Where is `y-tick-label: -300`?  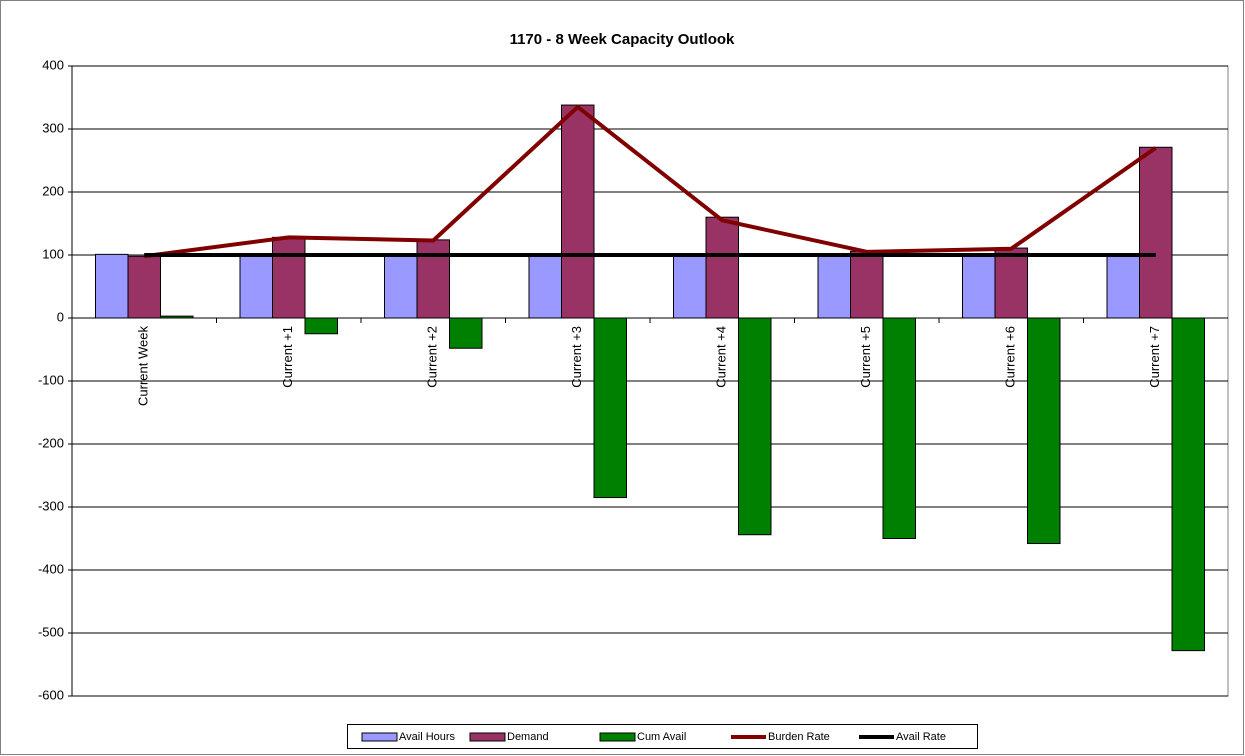
y-tick-label: -300 is located at coordinates (51, 505).